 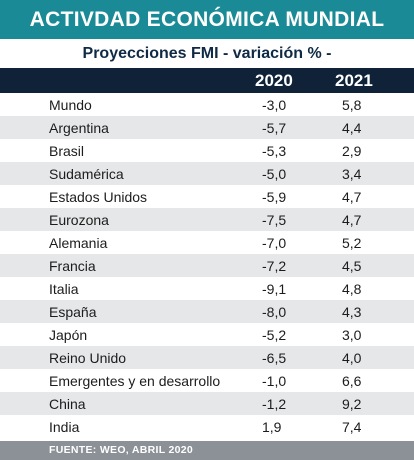 I want to click on page-subtitle: Proyecciones FMI - variación % -, so click(x=207, y=53).